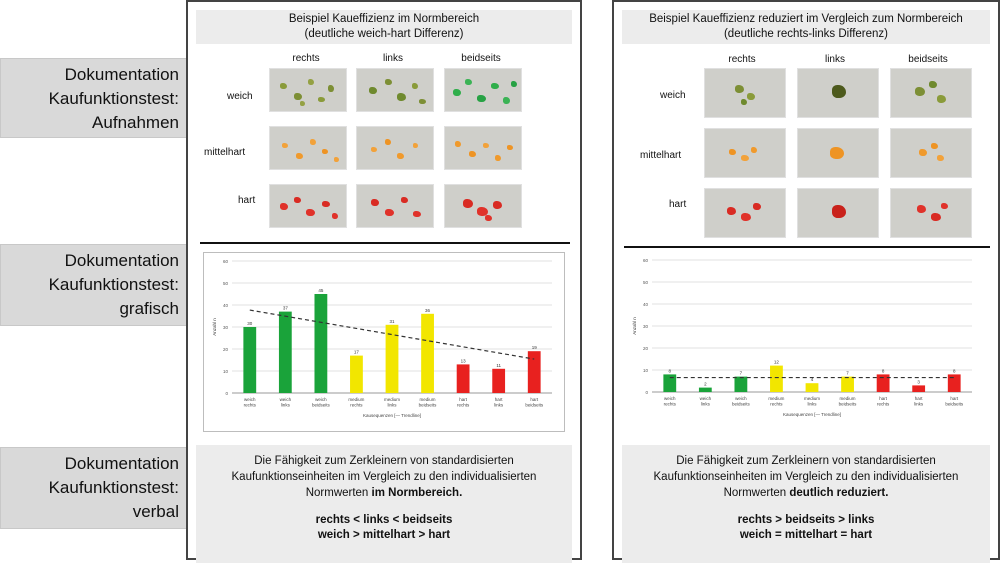  I want to click on verbal-line: Normwerten deutlich reduziert., so click(806, 493).